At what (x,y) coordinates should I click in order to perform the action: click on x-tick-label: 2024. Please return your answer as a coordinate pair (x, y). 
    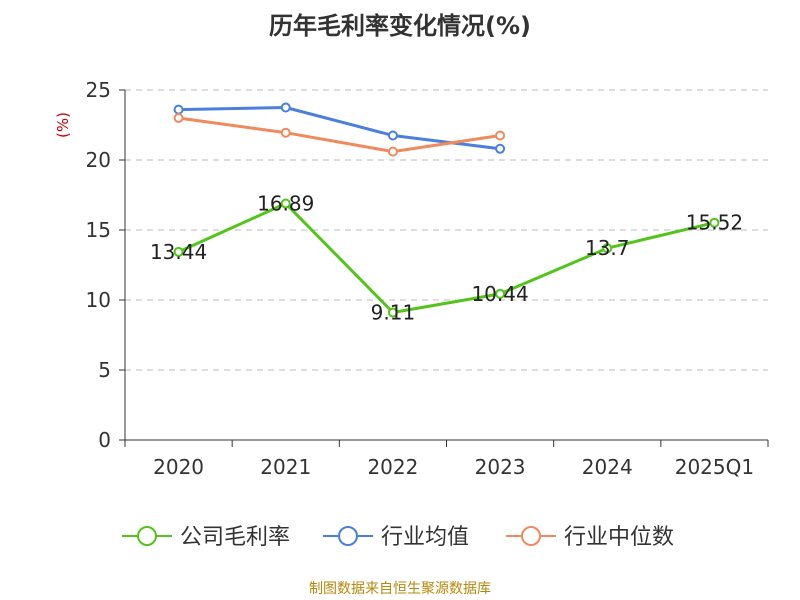
    Looking at the image, I should click on (607, 467).